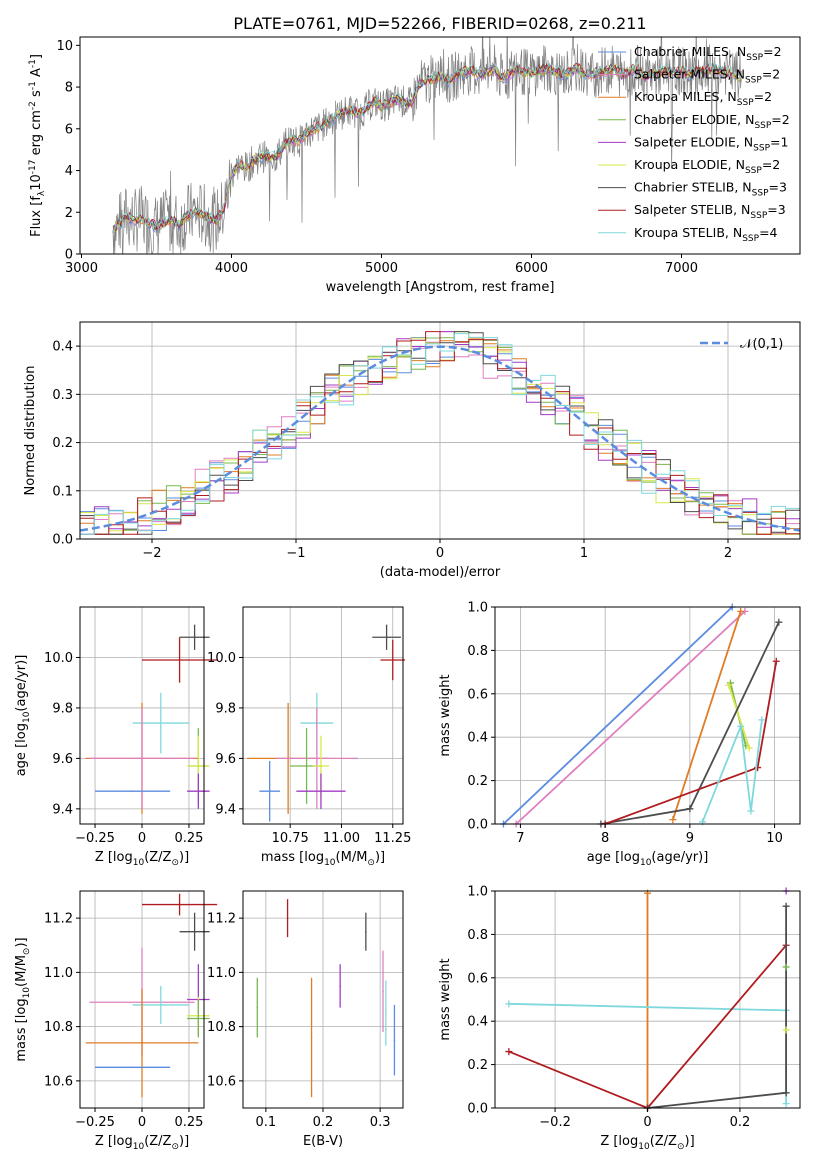 The image size is (819, 1170). Describe the element at coordinates (221, 1027) in the screenshot. I see `y-tick-label: 10.8` at that location.